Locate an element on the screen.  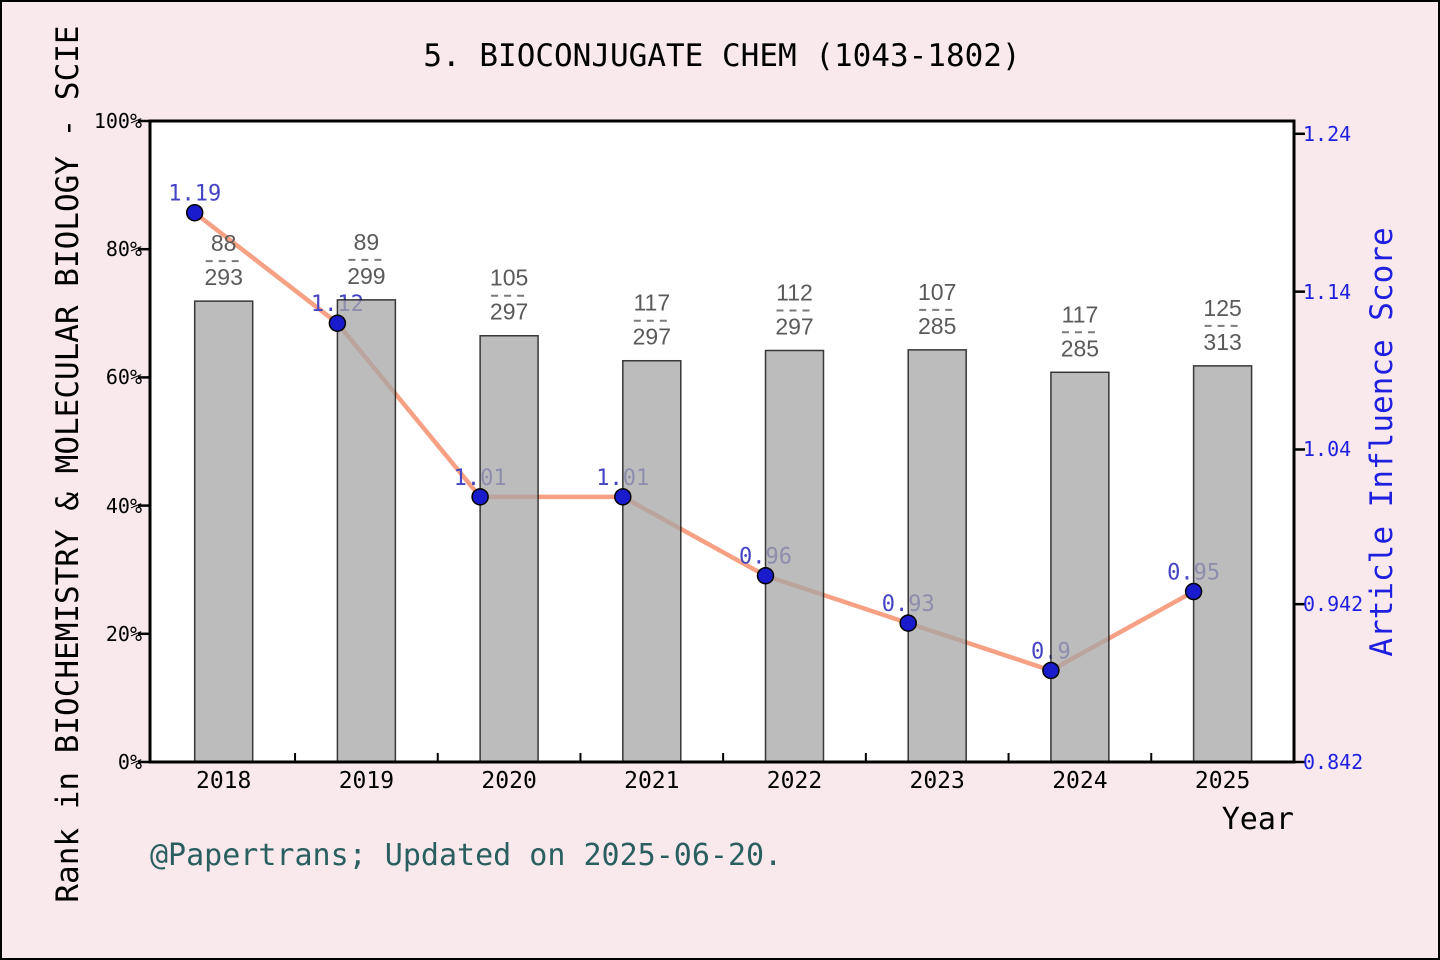
year-label-2025: 2025 is located at coordinates (1222, 781).